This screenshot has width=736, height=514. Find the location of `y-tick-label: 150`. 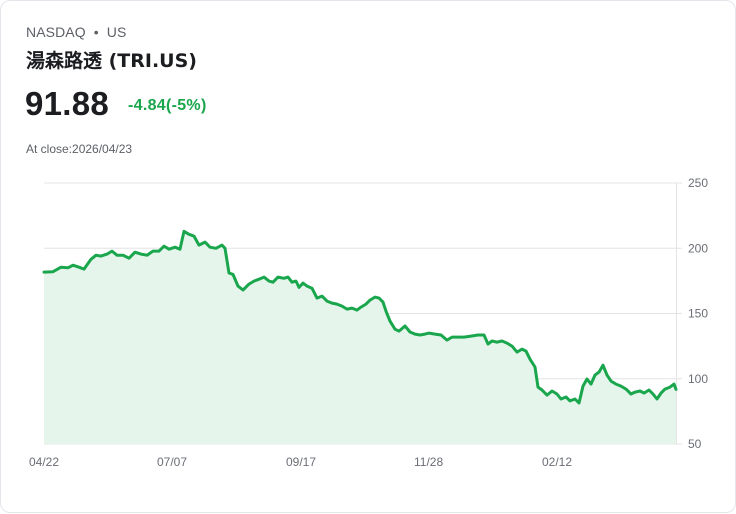

y-tick-label: 150 is located at coordinates (698, 314).